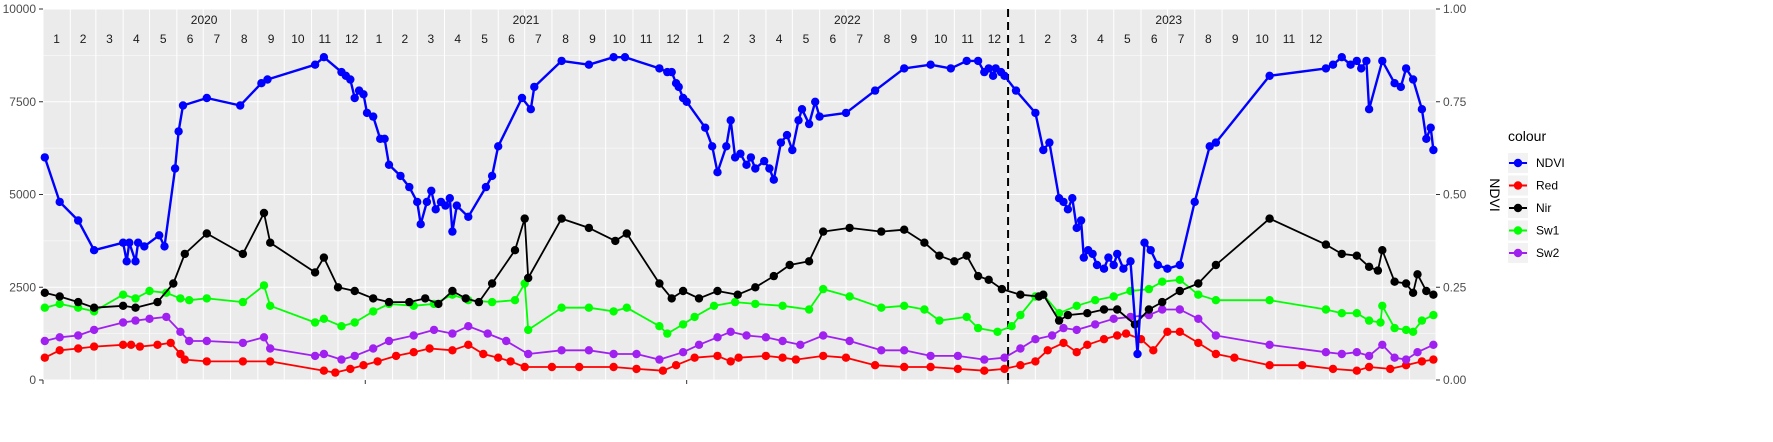 The height and width of the screenshot is (442, 1773). Describe the element at coordinates (1548, 231) in the screenshot. I see `legend-label: Sw1` at that location.